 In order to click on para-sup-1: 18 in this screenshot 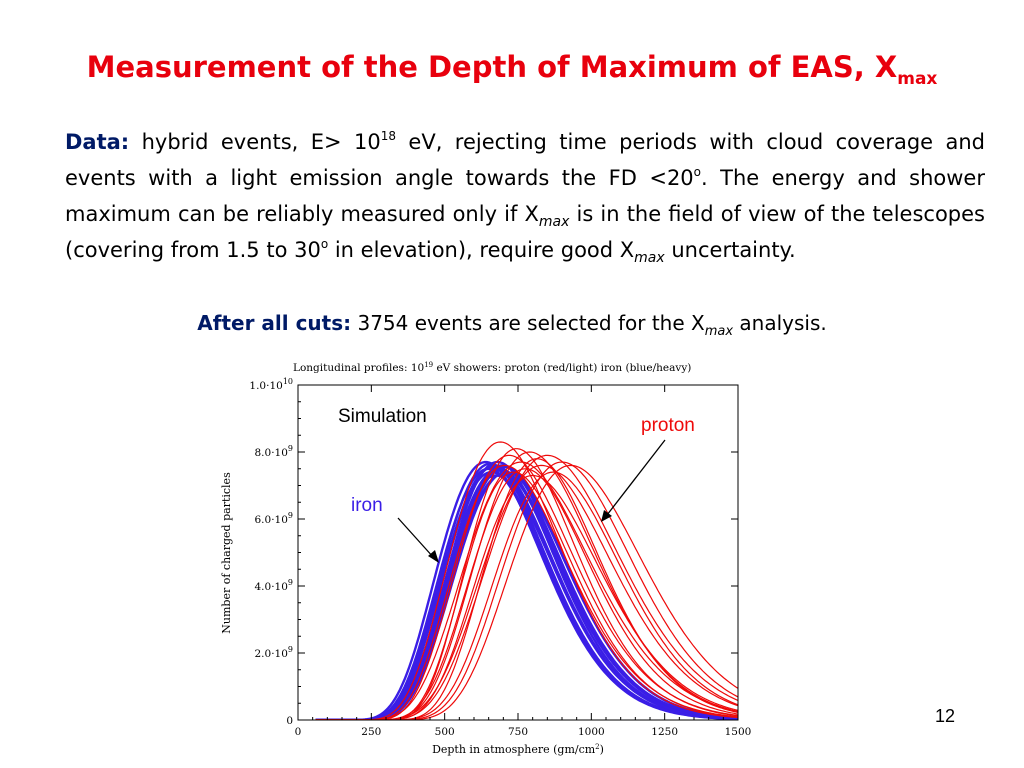, I will do `click(388, 136)`.